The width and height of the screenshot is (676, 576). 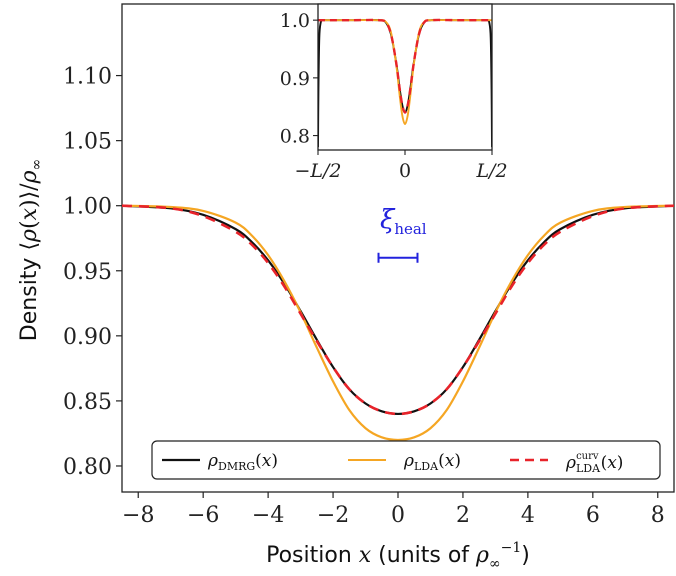 I want to click on healing-length-annotation: ξheal, so click(x=402, y=234).